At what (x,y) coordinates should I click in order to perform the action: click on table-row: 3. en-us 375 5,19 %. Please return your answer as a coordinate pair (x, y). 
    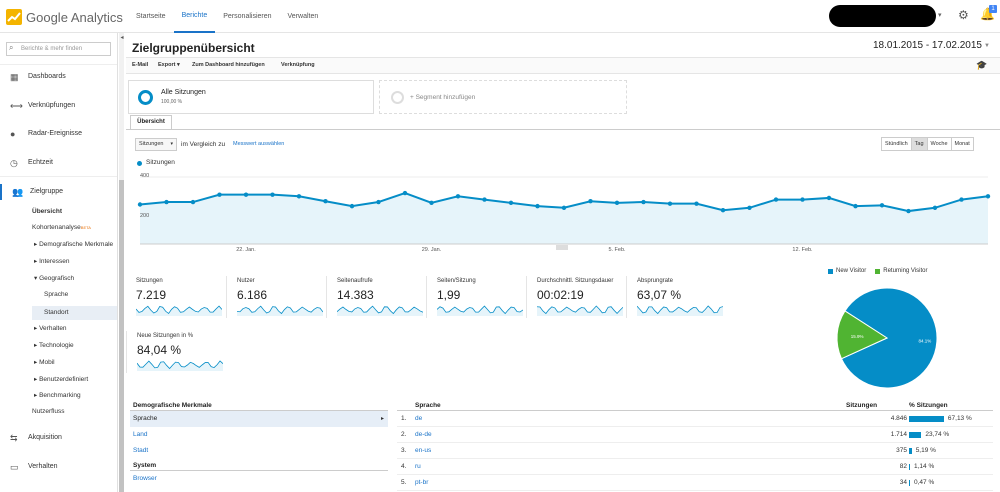
    Looking at the image, I should click on (695, 451).